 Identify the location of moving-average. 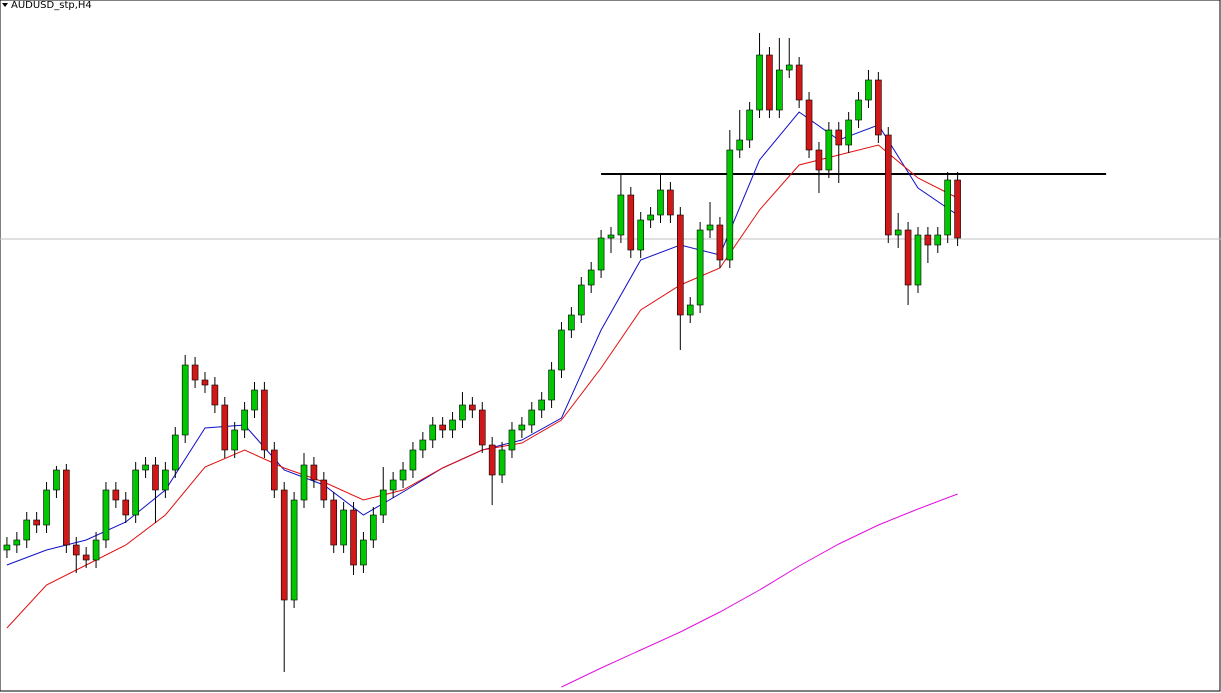
(759, 590).